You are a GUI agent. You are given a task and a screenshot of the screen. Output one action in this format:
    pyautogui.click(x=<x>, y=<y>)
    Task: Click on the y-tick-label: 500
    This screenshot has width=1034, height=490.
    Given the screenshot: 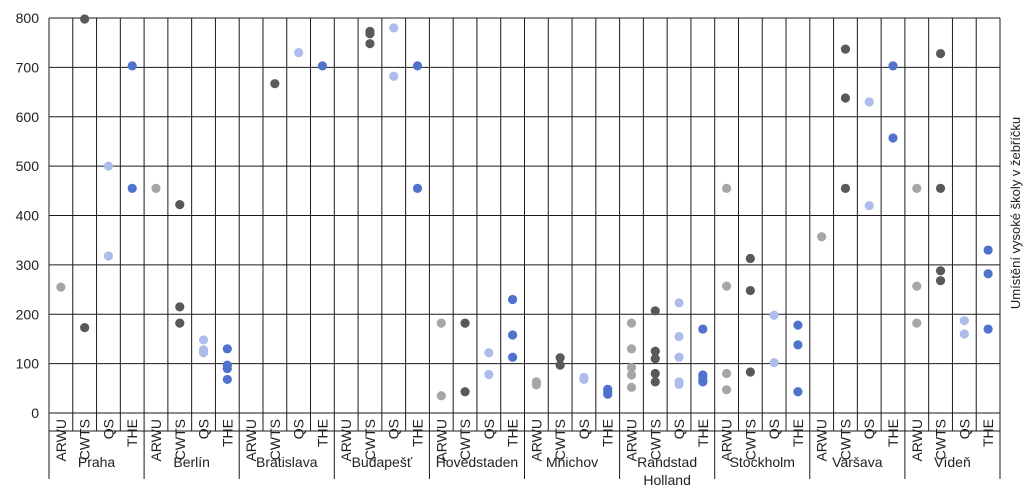 What is the action you would take?
    pyautogui.click(x=28, y=166)
    